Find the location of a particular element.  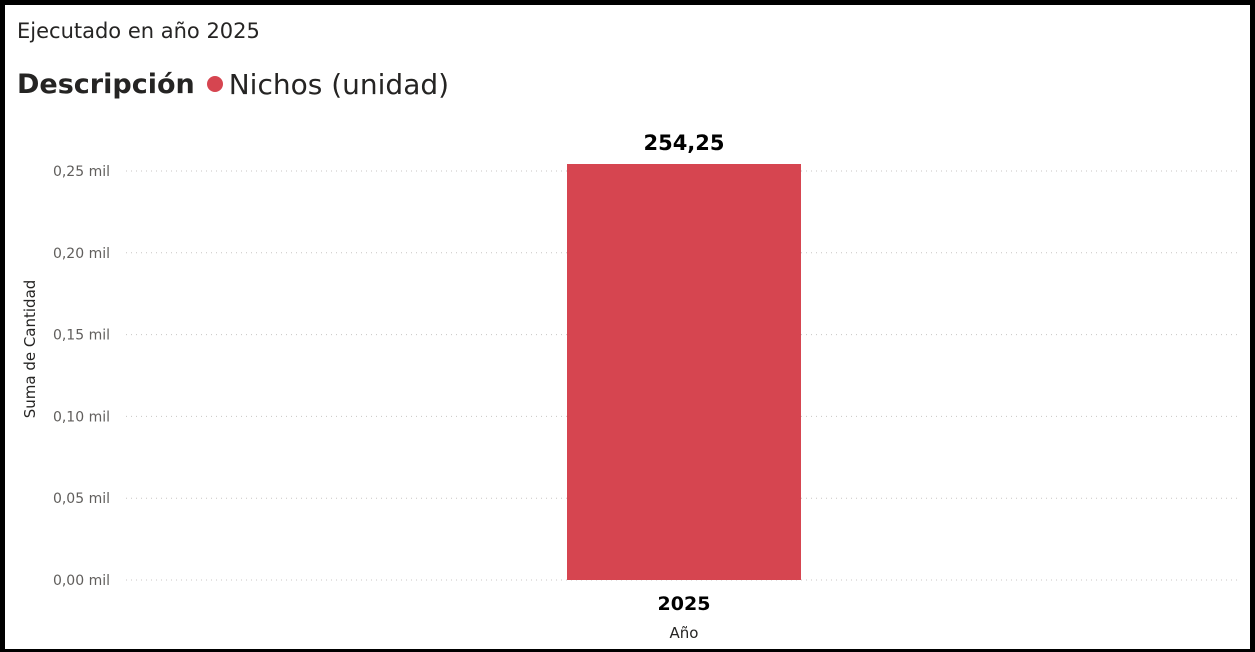

y-tick-label: 0,25 mil is located at coordinates (81, 172).